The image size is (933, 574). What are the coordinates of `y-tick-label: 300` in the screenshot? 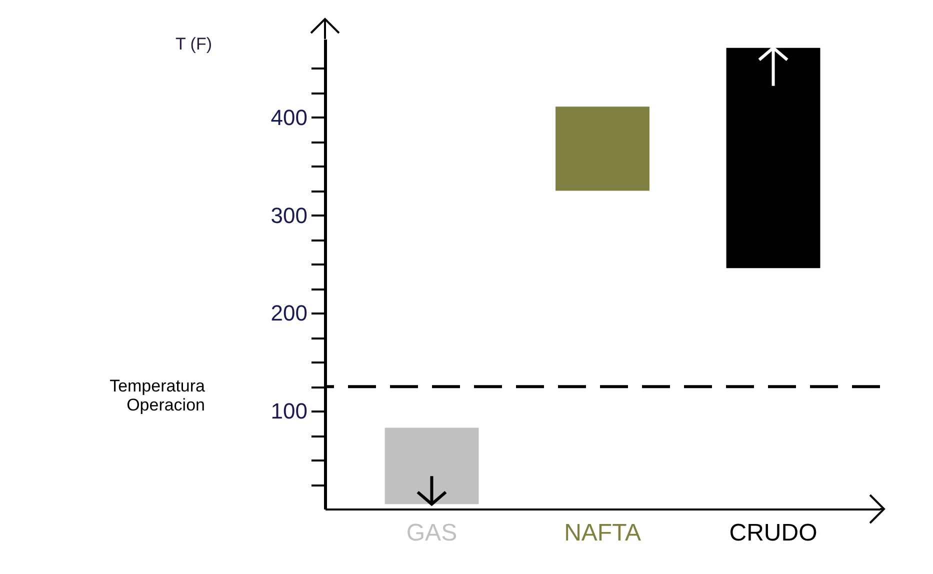 It's located at (289, 215).